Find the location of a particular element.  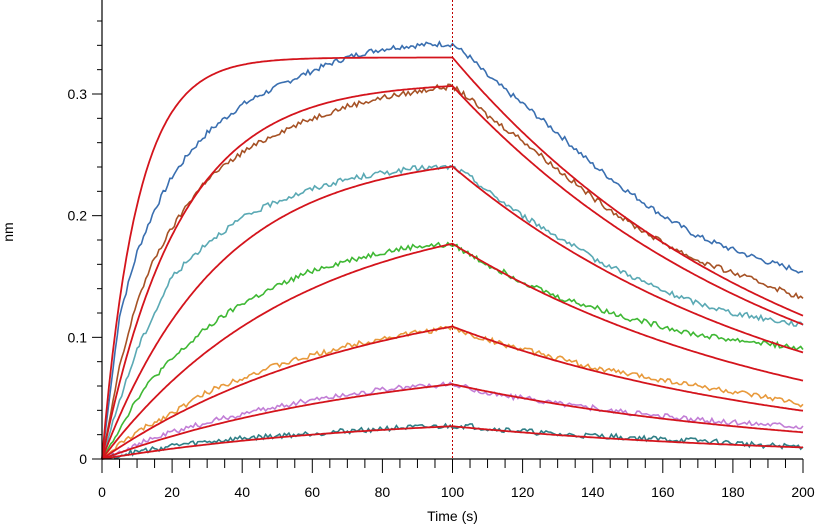

x-tick-label: 40 is located at coordinates (242, 492).